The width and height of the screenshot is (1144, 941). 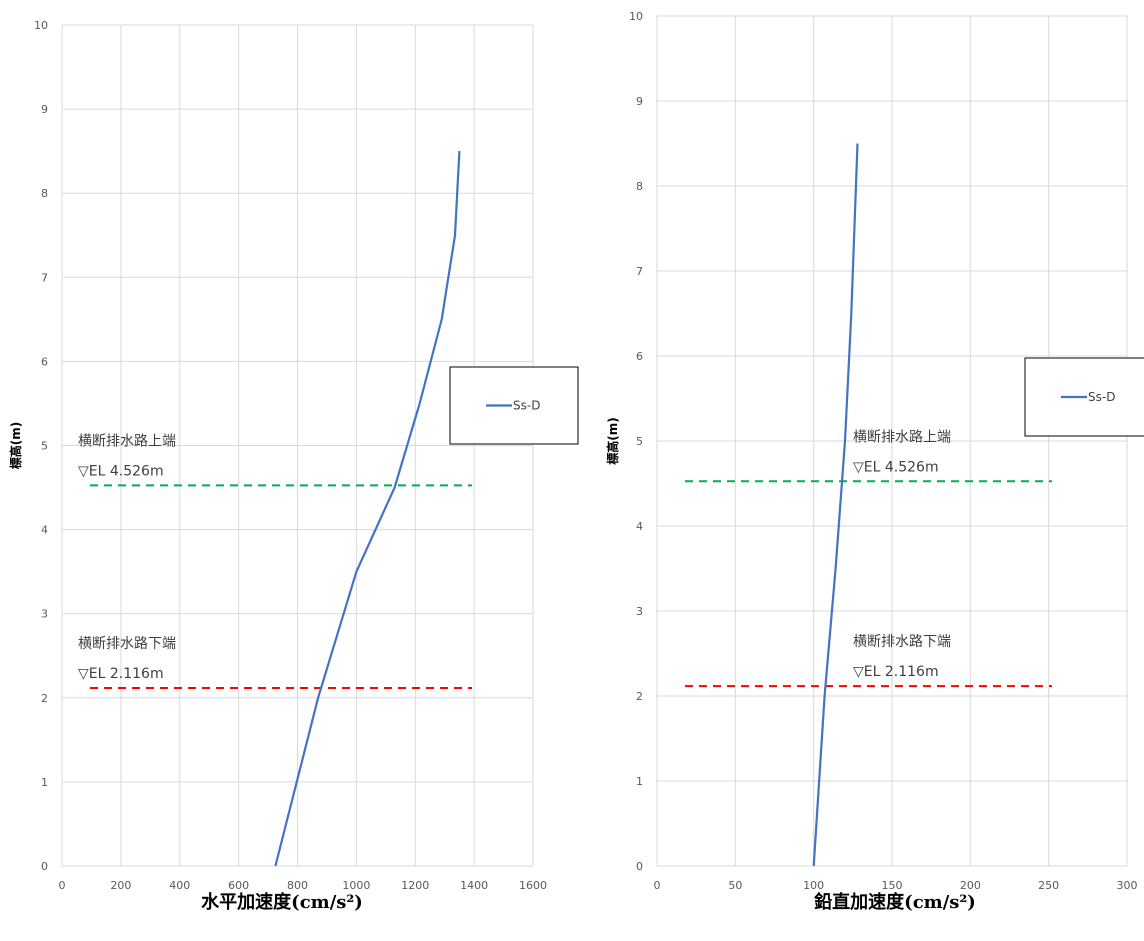 What do you see at coordinates (238, 885) in the screenshot?
I see `x-tick-label: 600` at bounding box center [238, 885].